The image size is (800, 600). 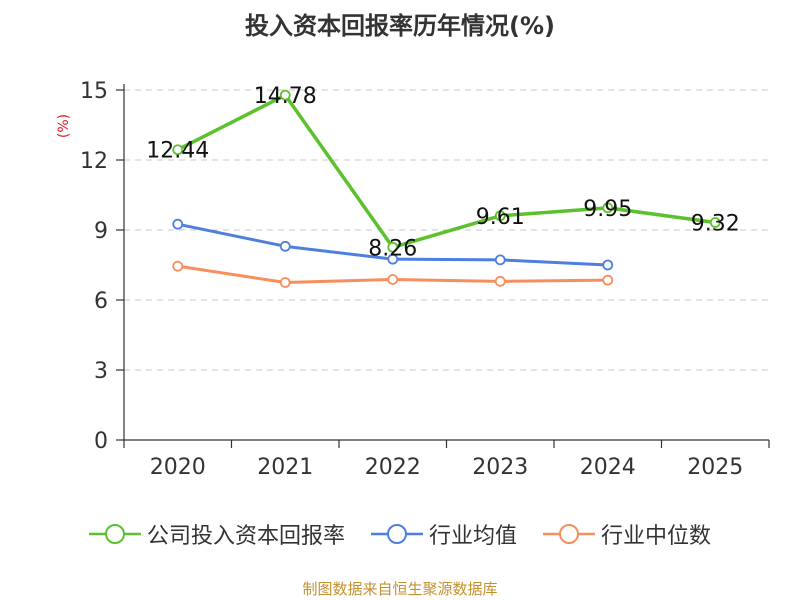 I want to click on legend-item: 行业均值, so click(x=443, y=534).